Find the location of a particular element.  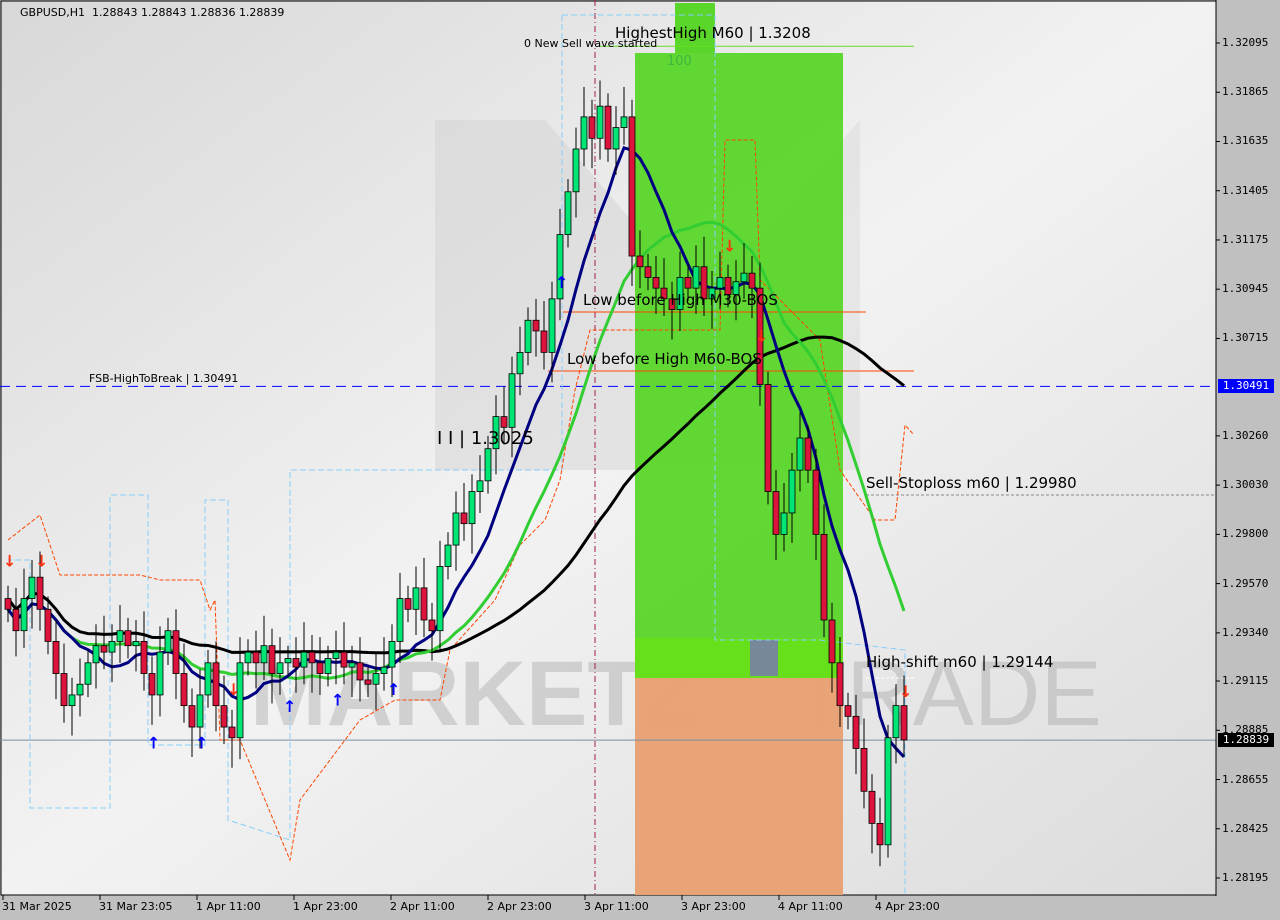

time-tick: 2 Apr 23:00 is located at coordinates (519, 906).